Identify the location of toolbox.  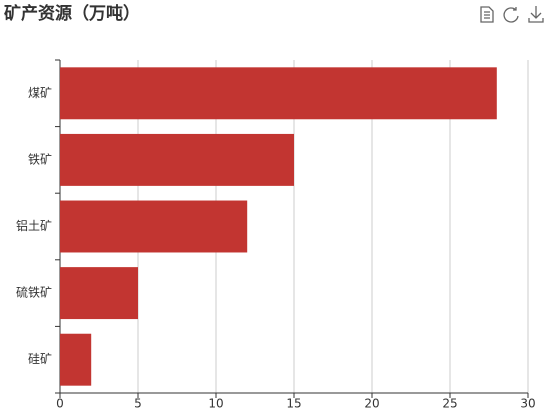
(512, 14).